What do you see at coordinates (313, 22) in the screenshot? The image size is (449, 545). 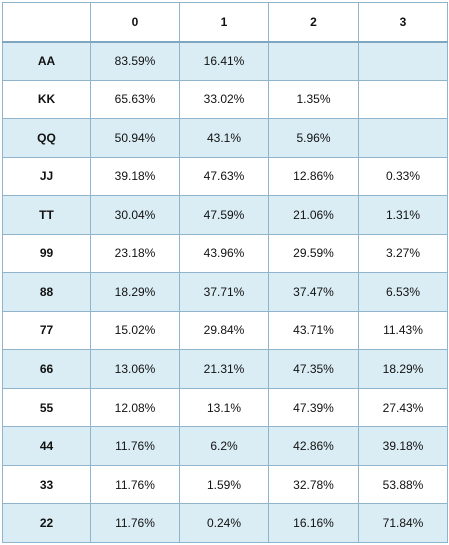 I see `header-cell-2: 2` at bounding box center [313, 22].